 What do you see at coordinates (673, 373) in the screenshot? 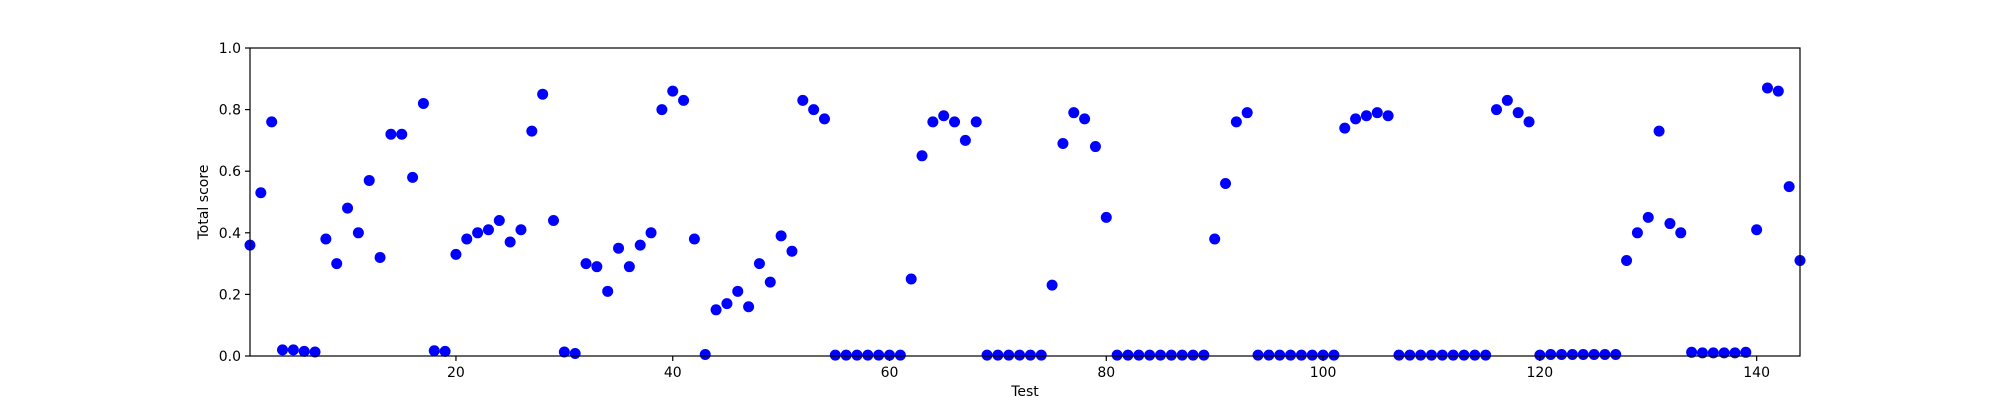
I see `x-tick-label: 40` at bounding box center [673, 373].